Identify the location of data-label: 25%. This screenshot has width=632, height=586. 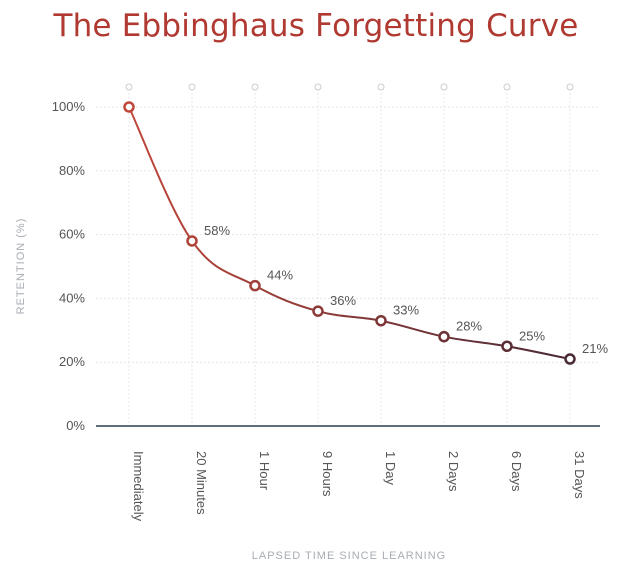
(532, 335).